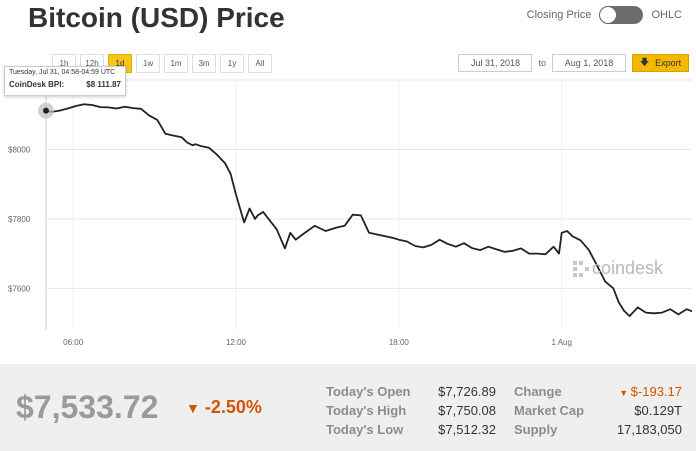 The height and width of the screenshot is (451, 696). What do you see at coordinates (19, 288) in the screenshot?
I see `y-tick-label: $7600` at bounding box center [19, 288].